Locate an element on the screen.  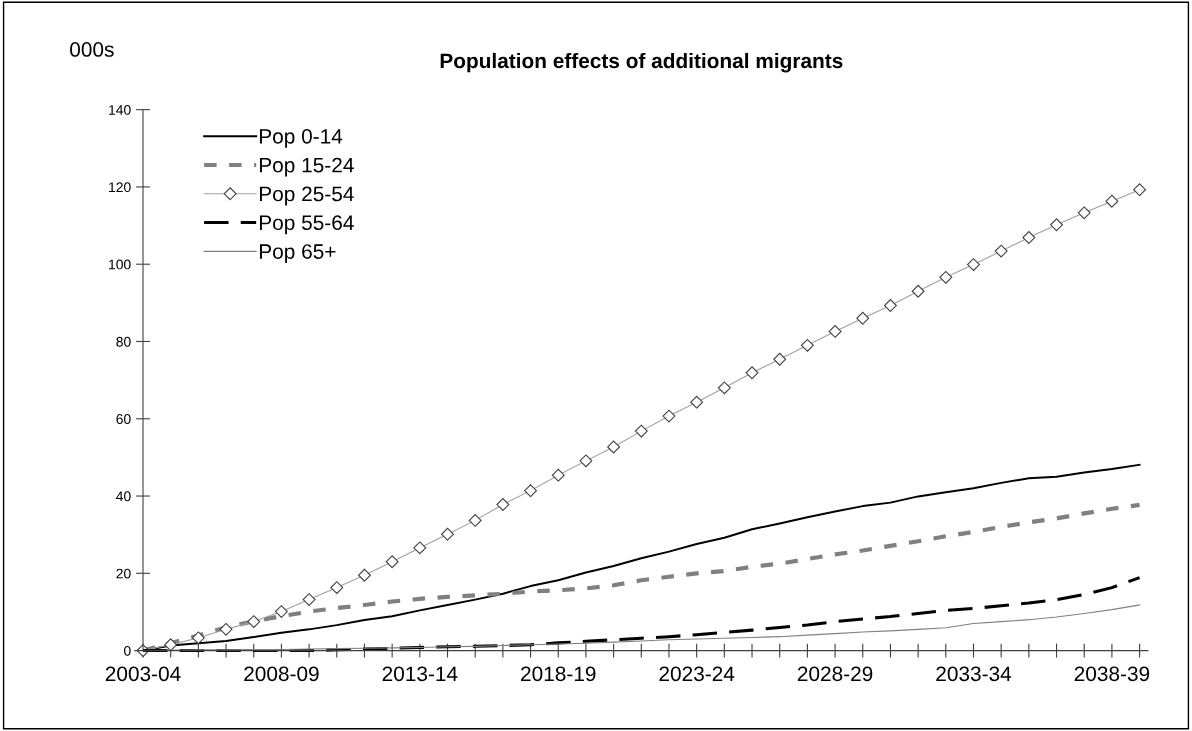
y-tick-label: 0 is located at coordinates (127, 650).